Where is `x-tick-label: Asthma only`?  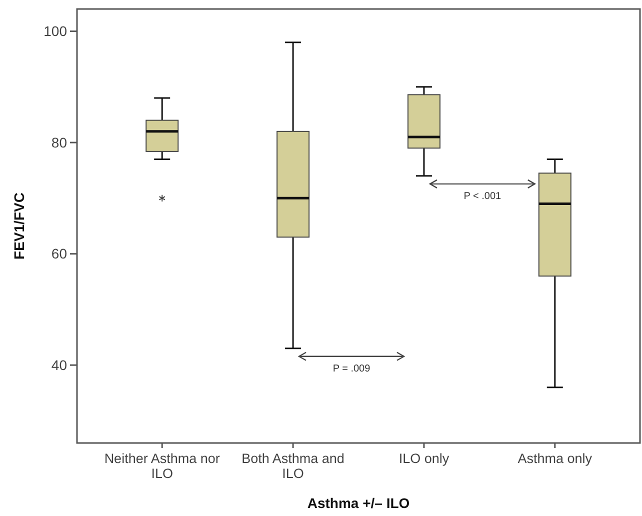 x-tick-label: Asthma only is located at coordinates (555, 458).